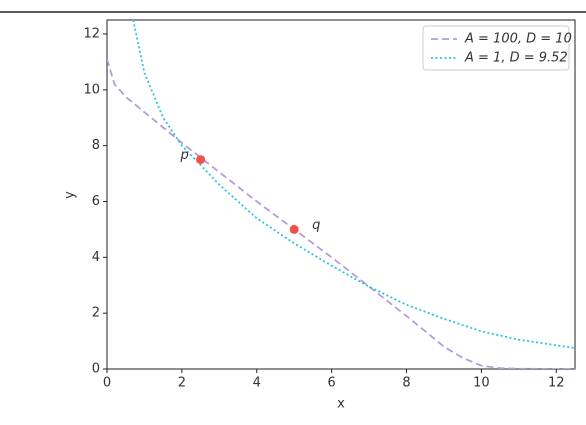 The image size is (586, 425). Describe the element at coordinates (496, 48) in the screenshot. I see `legend-box` at that location.